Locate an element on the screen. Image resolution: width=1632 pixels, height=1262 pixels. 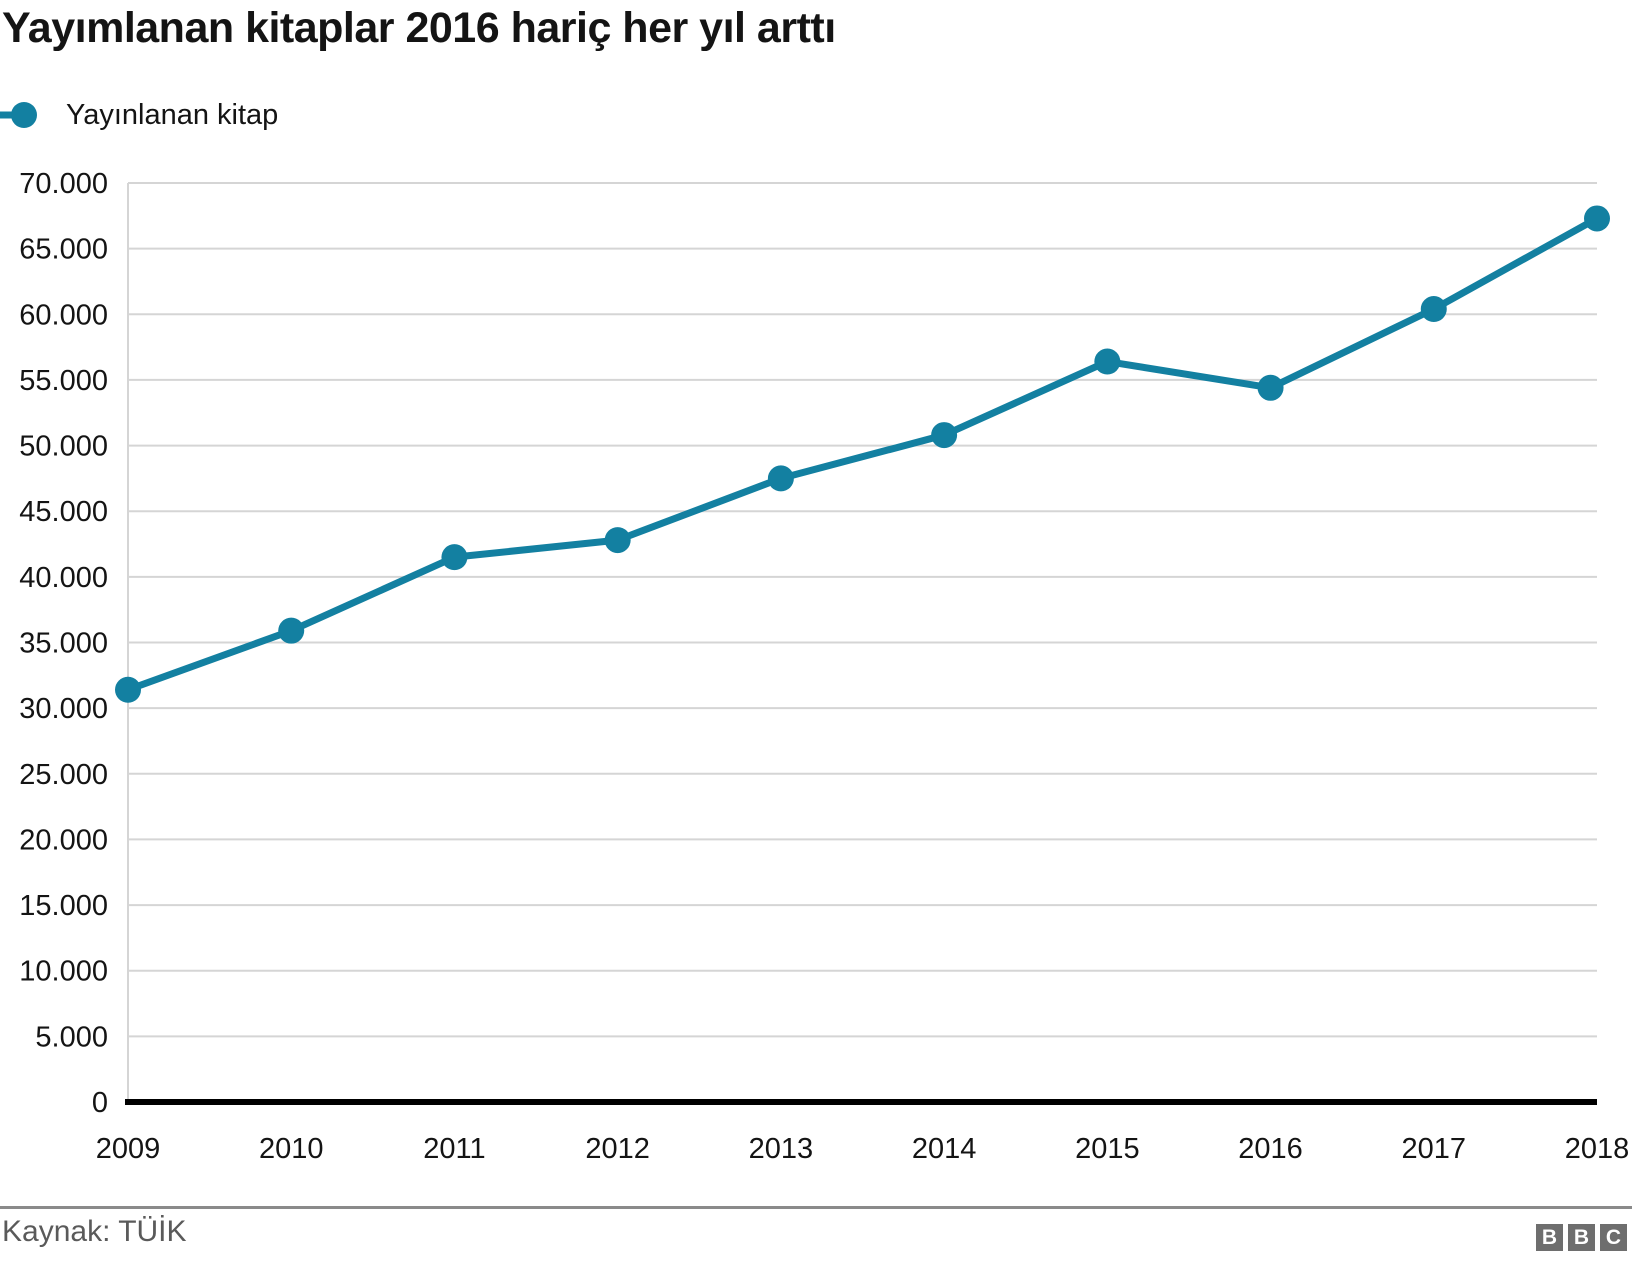
bbc-logo-letter: C is located at coordinates (1613, 1237).